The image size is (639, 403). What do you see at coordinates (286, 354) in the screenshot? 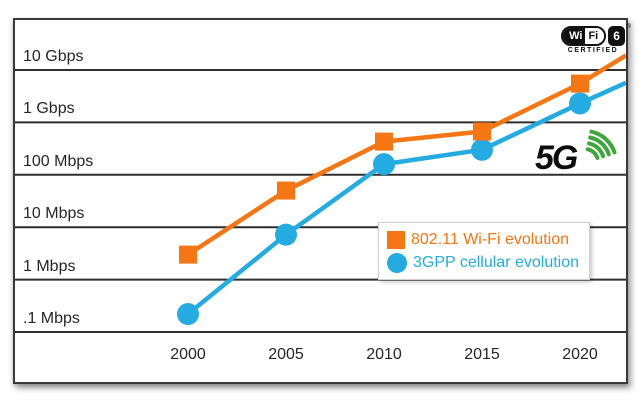
I see `x-axis-label: 2005` at bounding box center [286, 354].